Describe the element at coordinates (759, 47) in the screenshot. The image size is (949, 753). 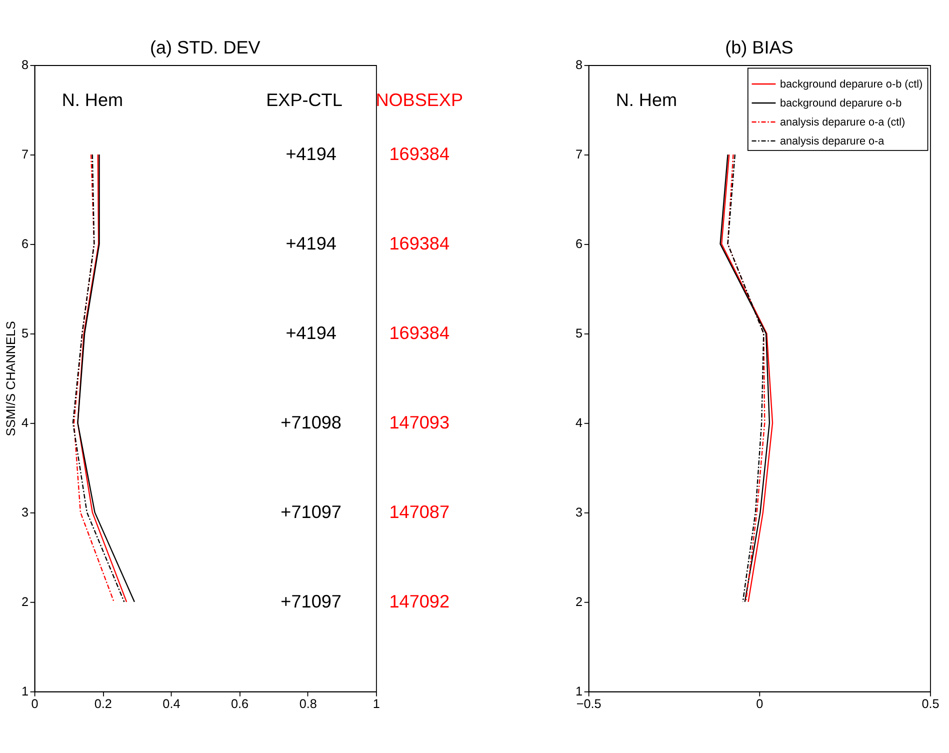
I see `chart-title: (b) BIAS` at that location.